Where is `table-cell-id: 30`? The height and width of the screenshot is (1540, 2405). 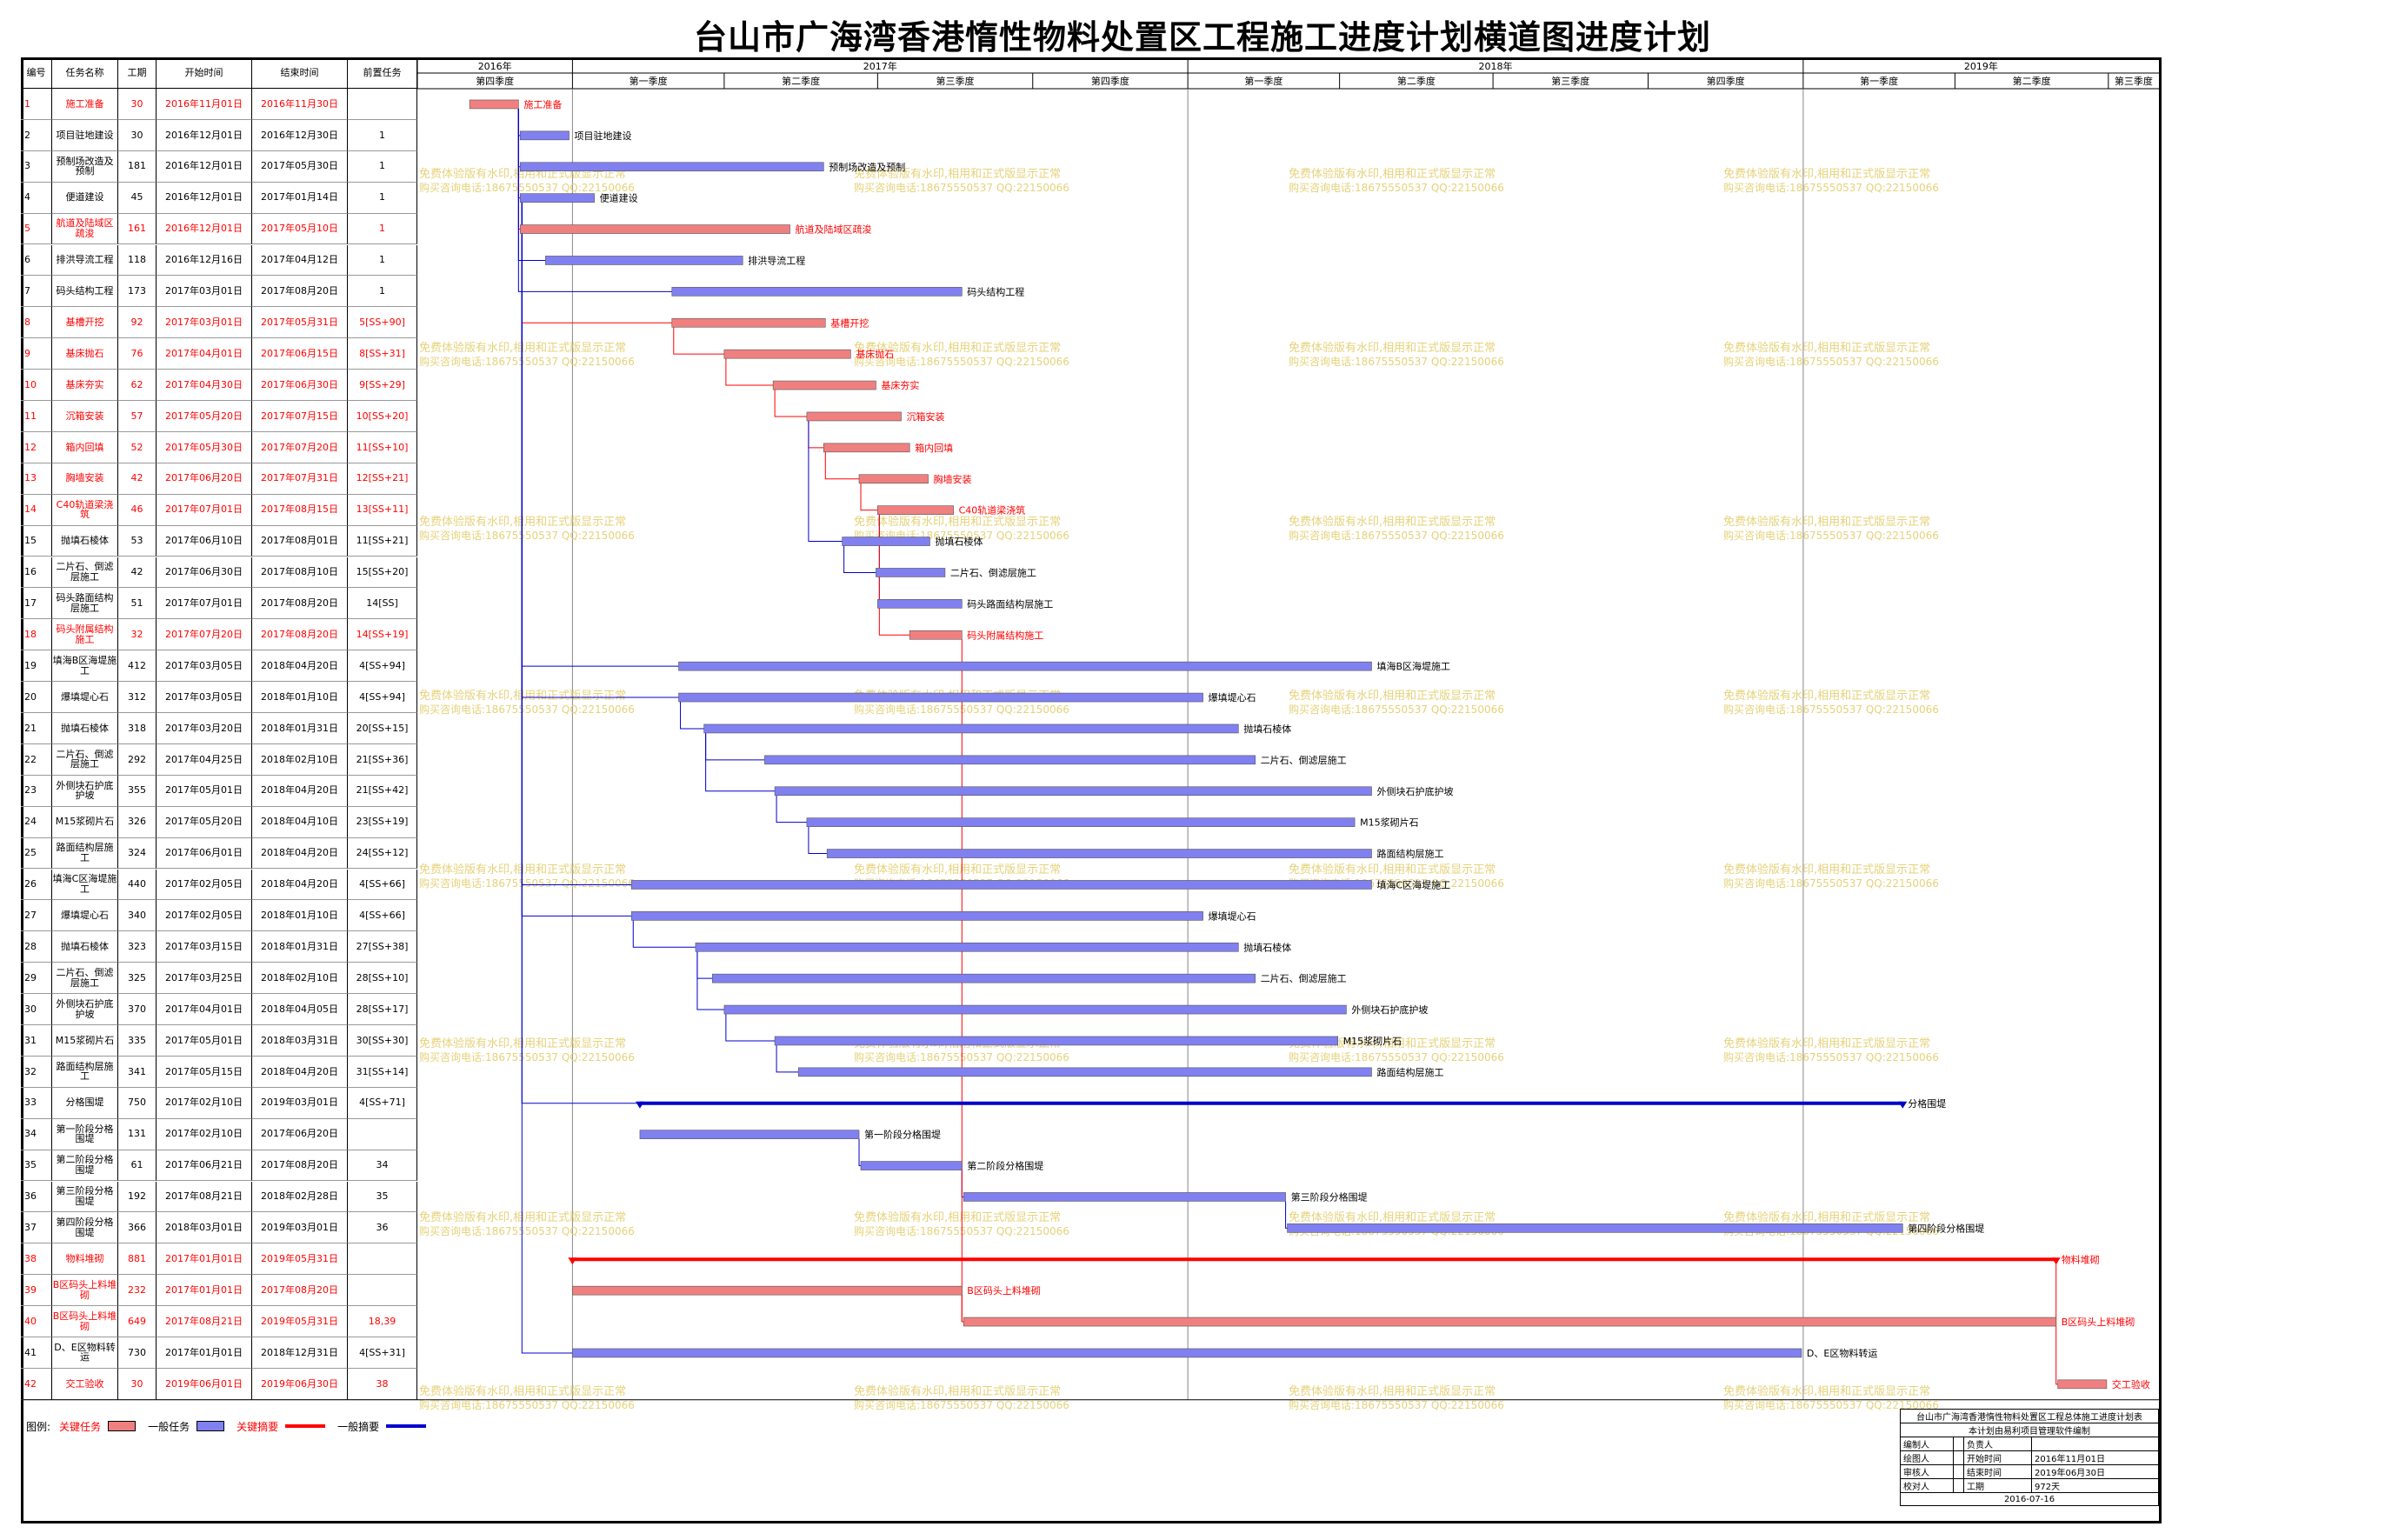 table-cell-id: 30 is located at coordinates (36, 1009).